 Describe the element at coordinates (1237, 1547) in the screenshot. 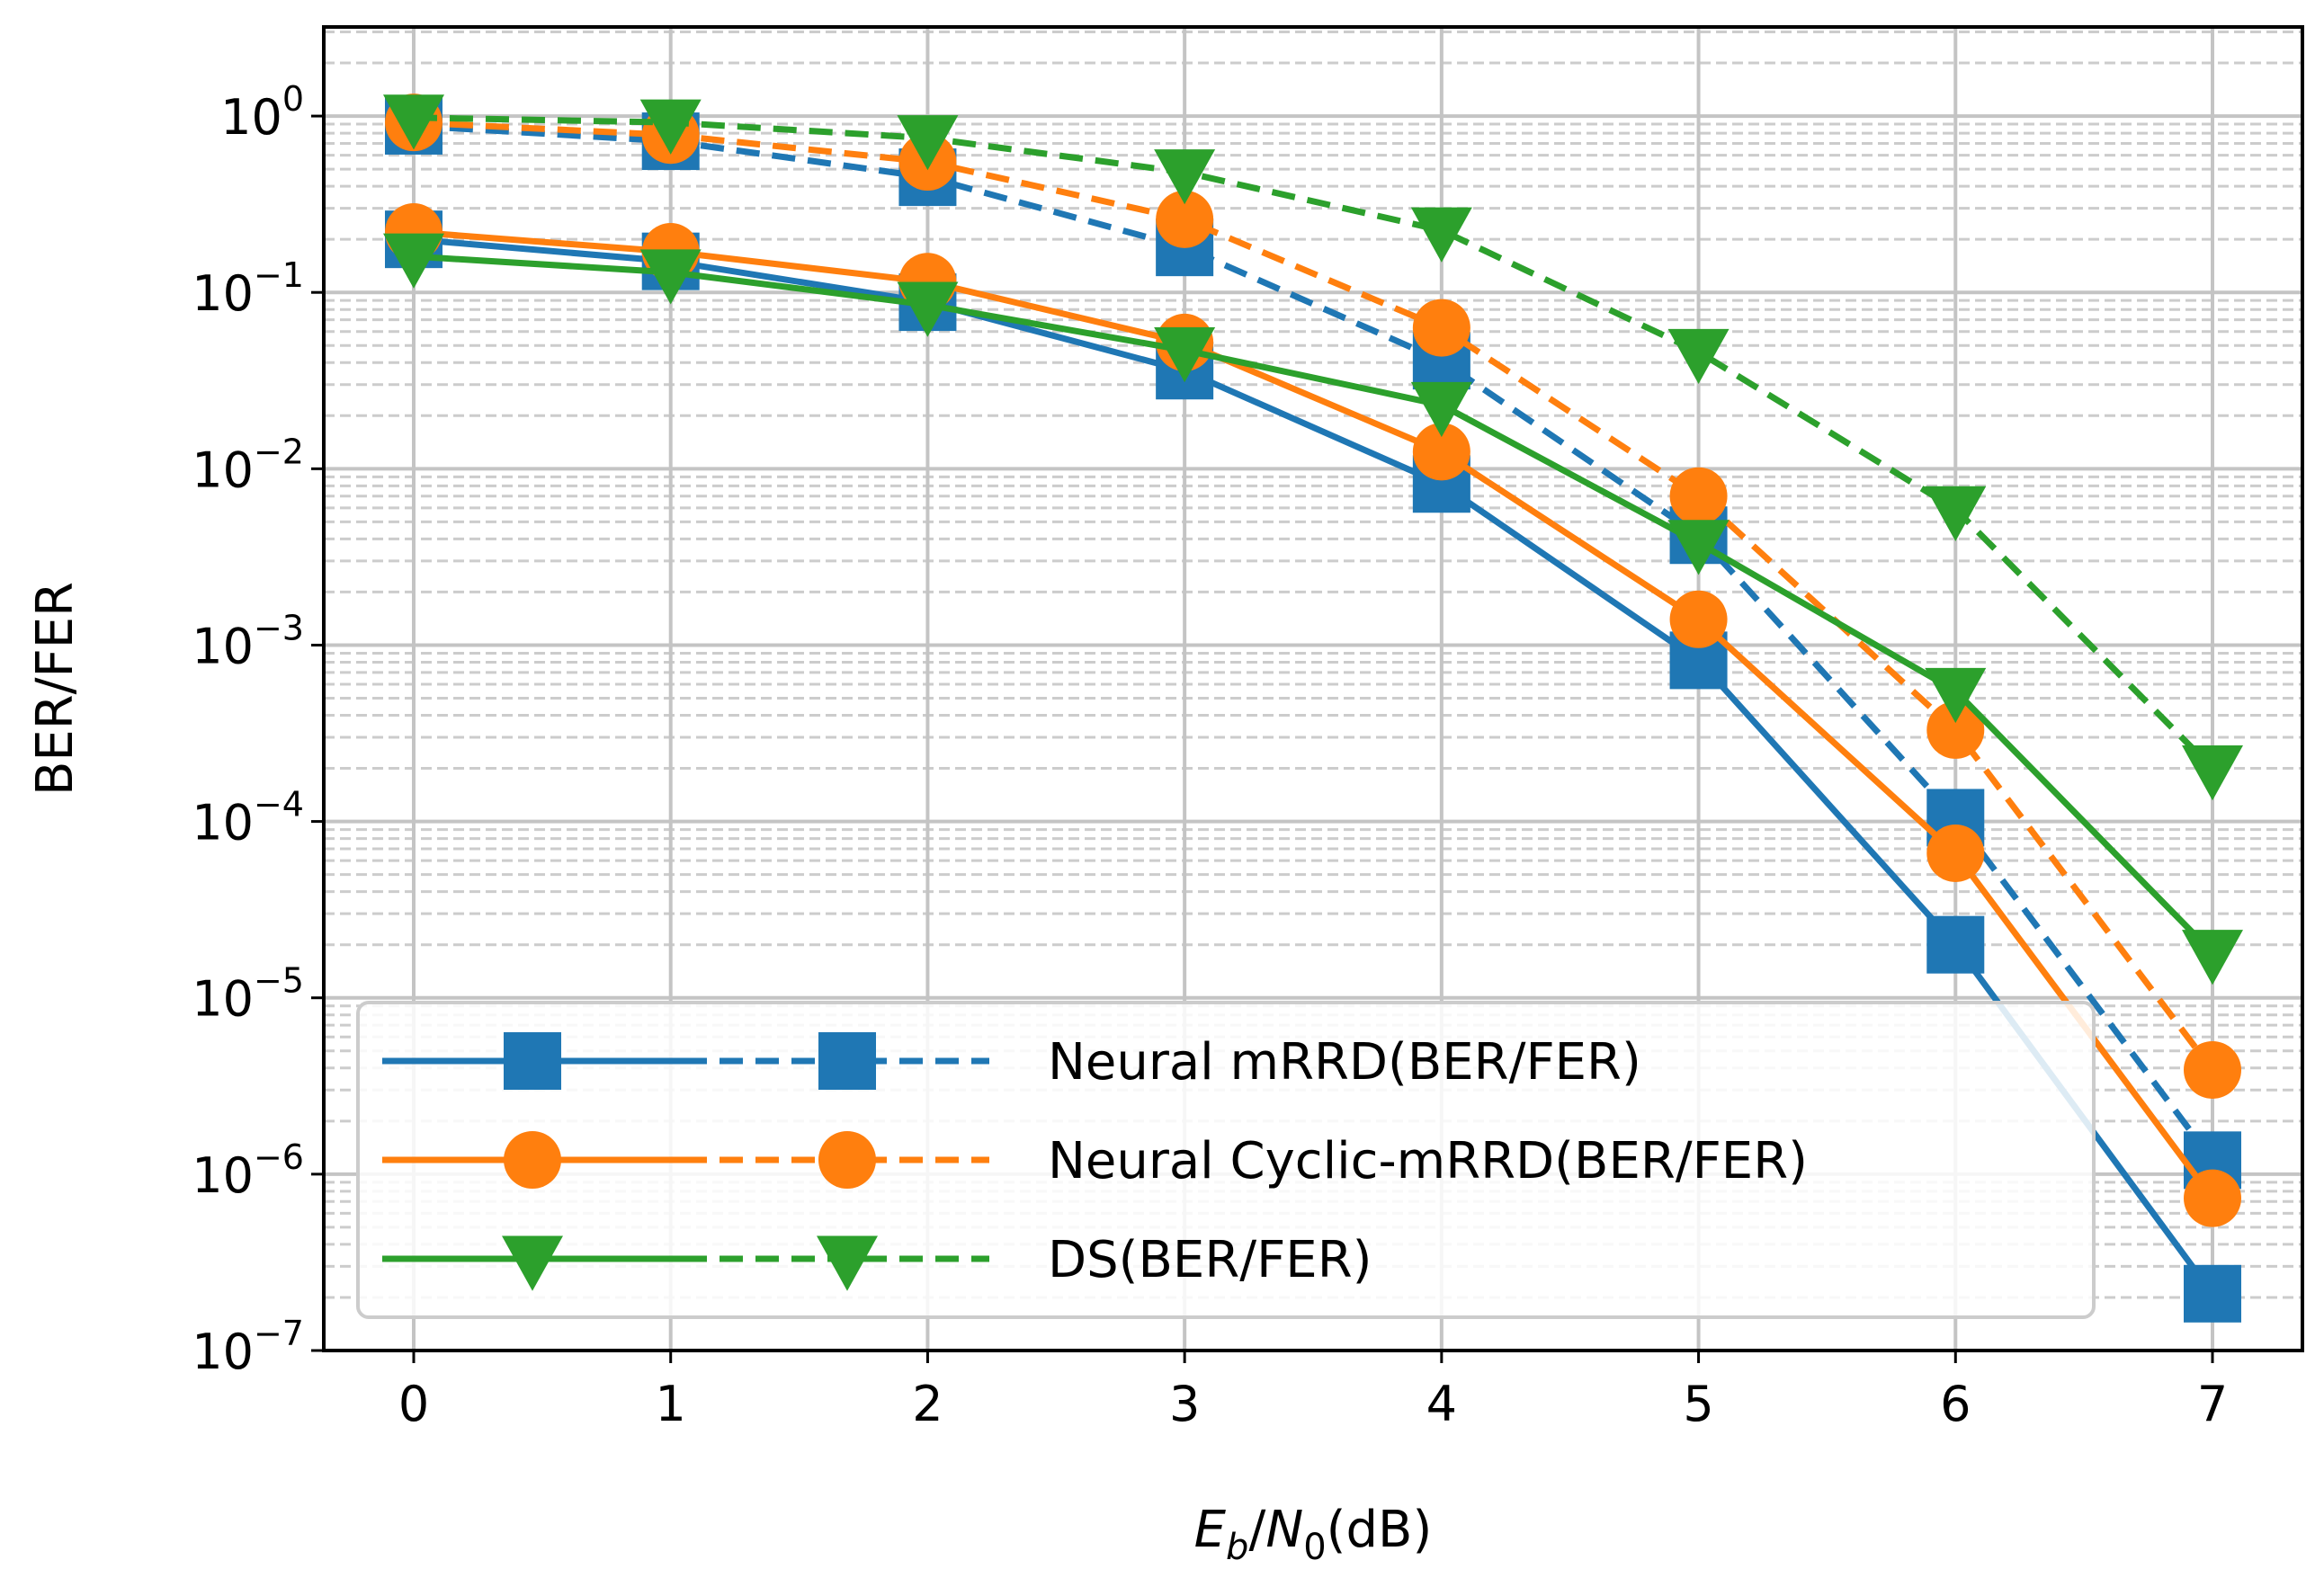

I see `x-axis-label-e-sub: b` at that location.